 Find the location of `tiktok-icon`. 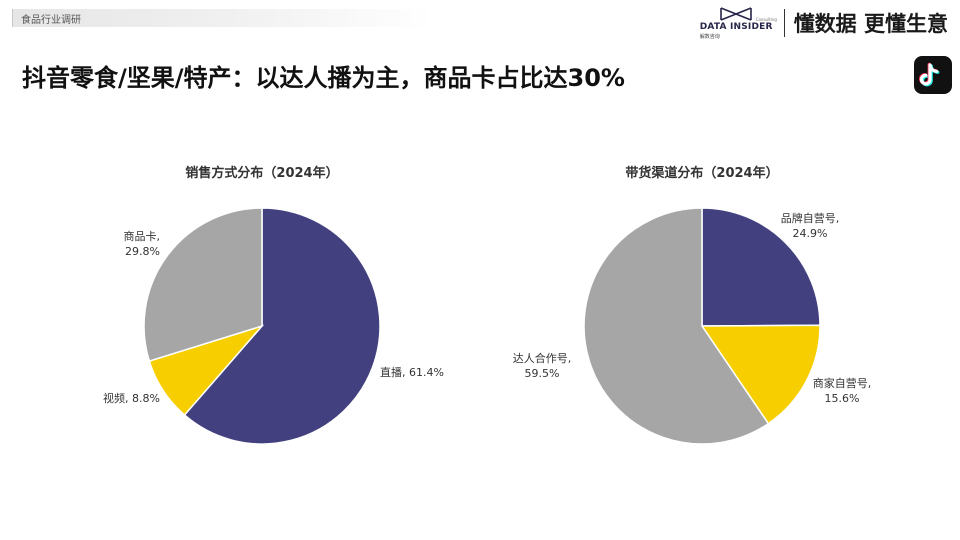

tiktok-icon is located at coordinates (933, 75).